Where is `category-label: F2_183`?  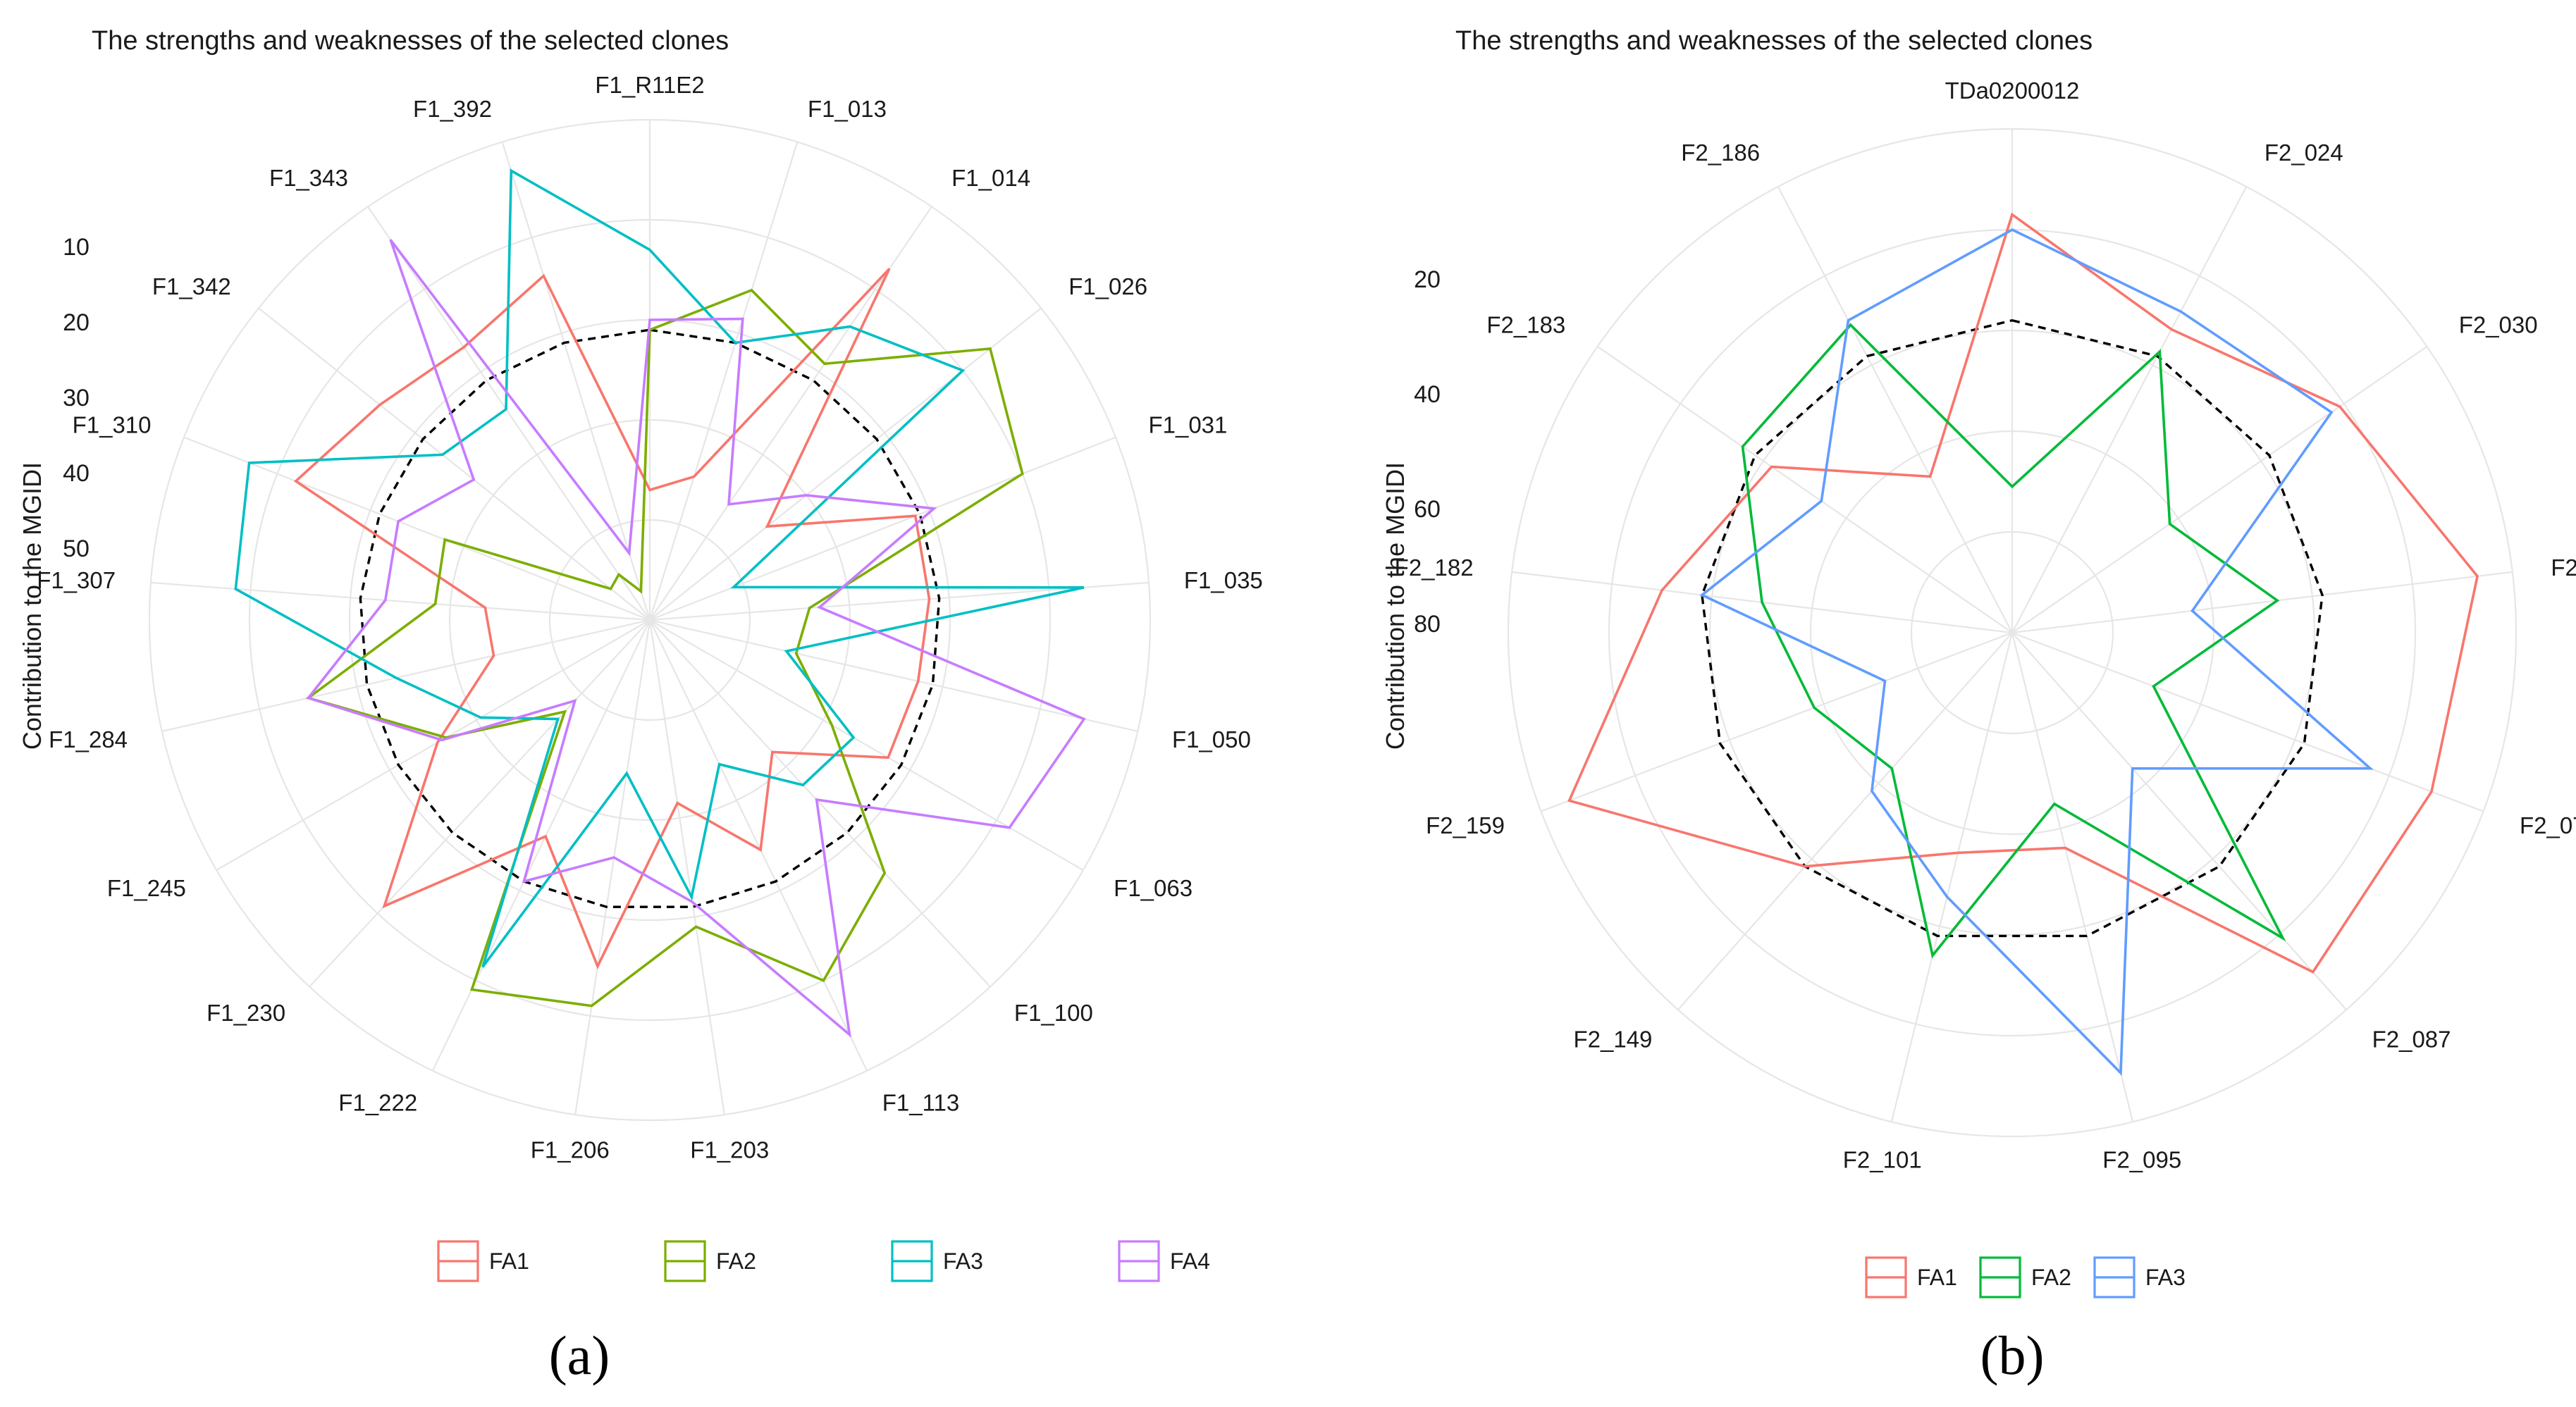 category-label: F2_183 is located at coordinates (1525, 325).